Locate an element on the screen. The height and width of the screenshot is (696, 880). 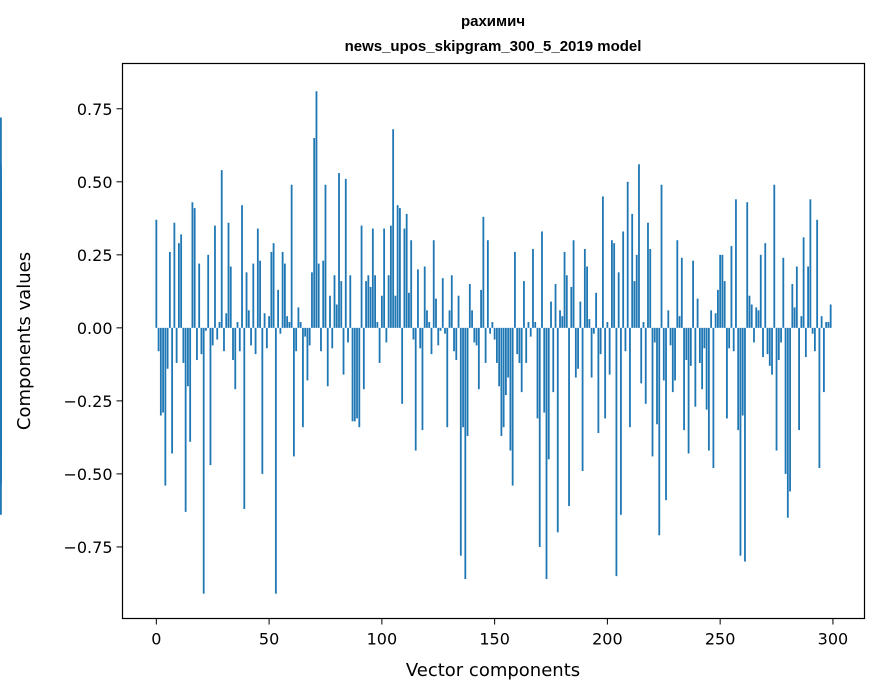
x-tick-label: 0 is located at coordinates (156, 639).